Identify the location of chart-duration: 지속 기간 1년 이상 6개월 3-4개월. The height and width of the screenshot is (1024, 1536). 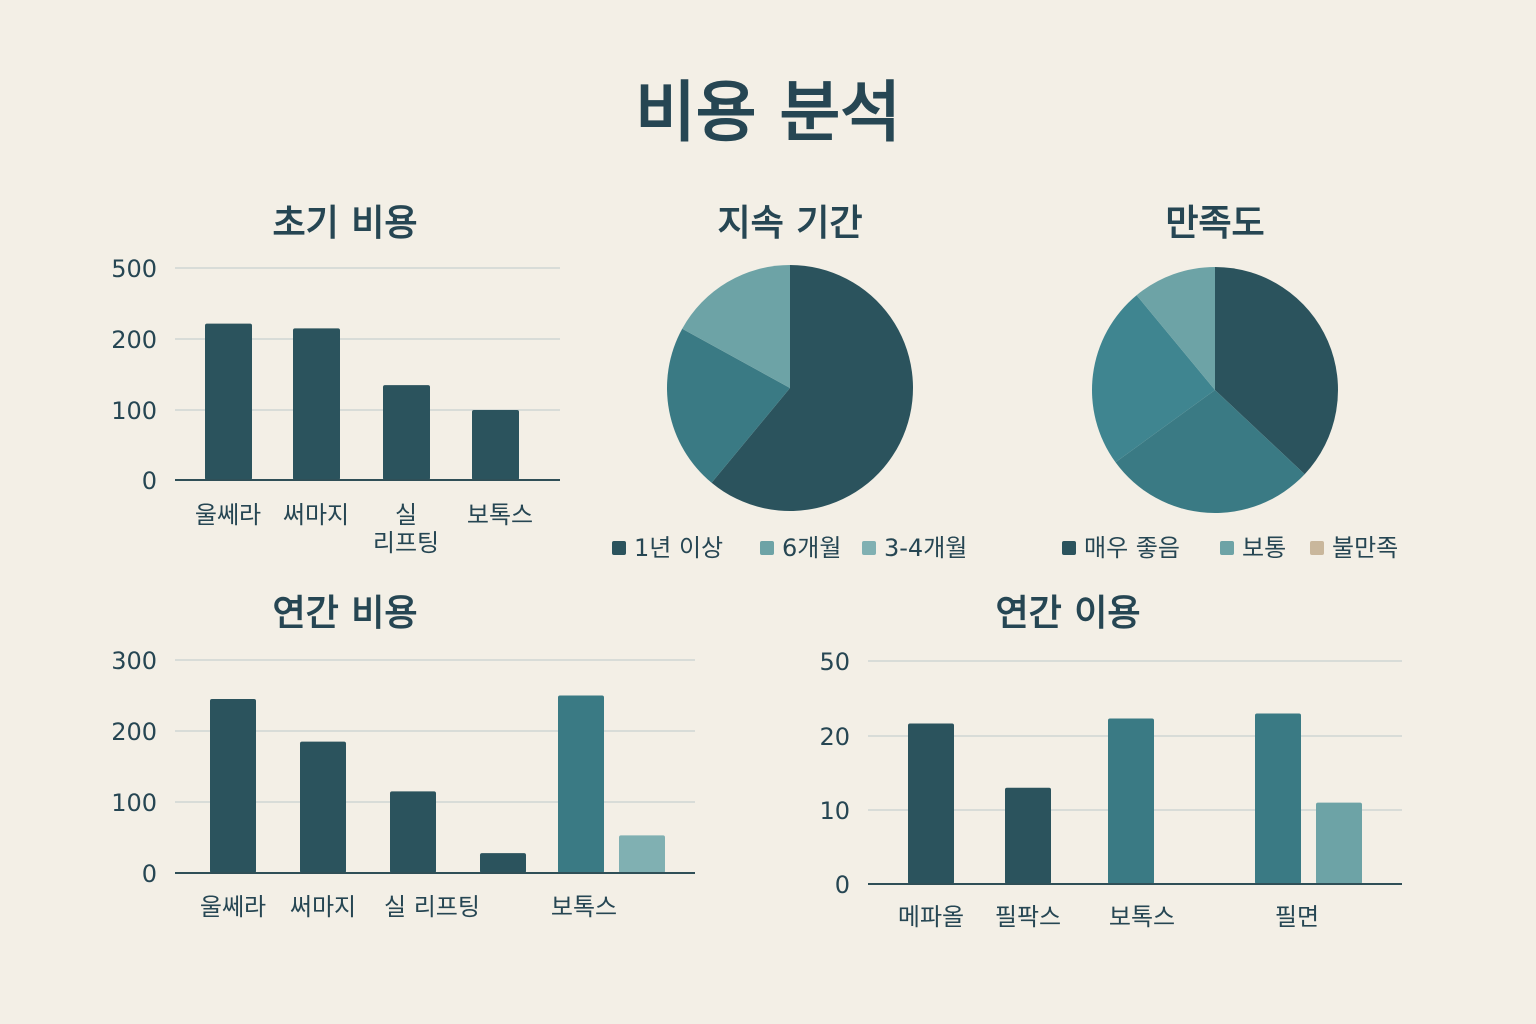
(789, 382).